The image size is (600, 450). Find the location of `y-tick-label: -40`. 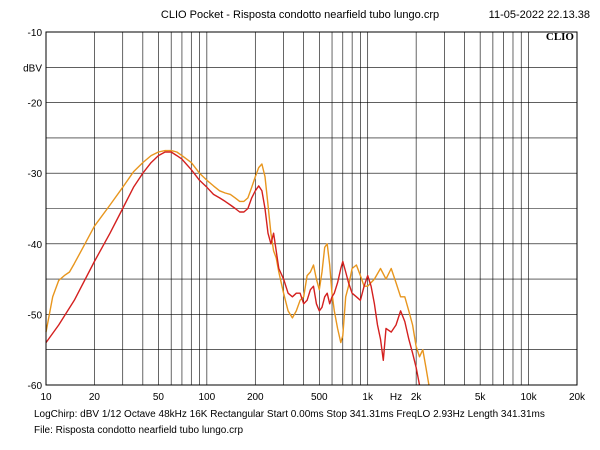

y-tick-label: -40 is located at coordinates (35, 245).